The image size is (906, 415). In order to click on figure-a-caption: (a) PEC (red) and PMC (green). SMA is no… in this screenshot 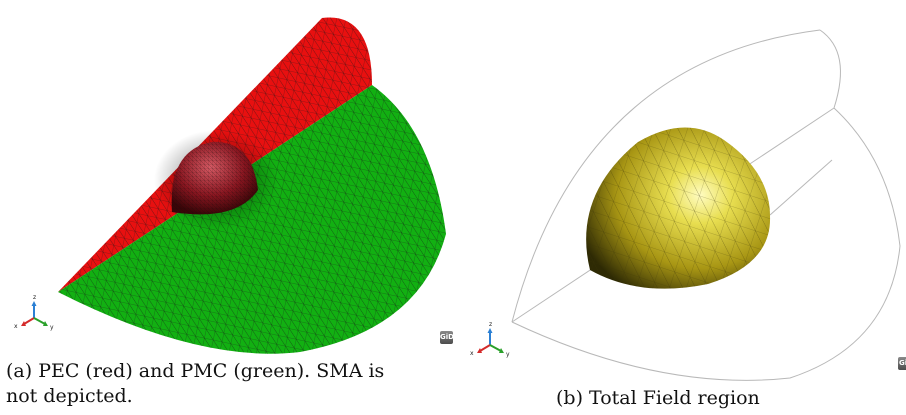, I will do `click(231, 384)`.